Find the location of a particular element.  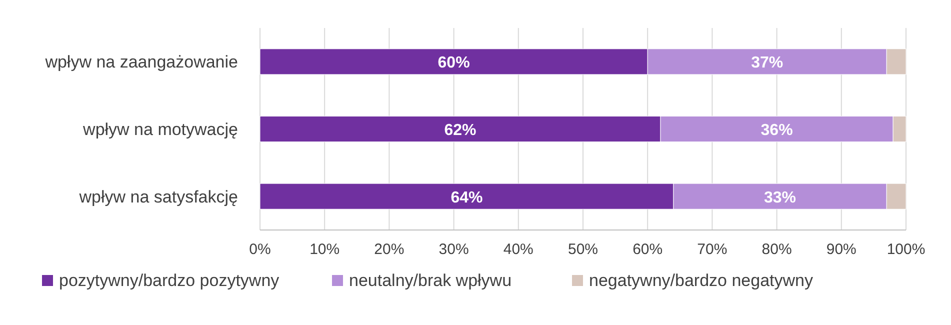

data-label: 37% is located at coordinates (767, 63).